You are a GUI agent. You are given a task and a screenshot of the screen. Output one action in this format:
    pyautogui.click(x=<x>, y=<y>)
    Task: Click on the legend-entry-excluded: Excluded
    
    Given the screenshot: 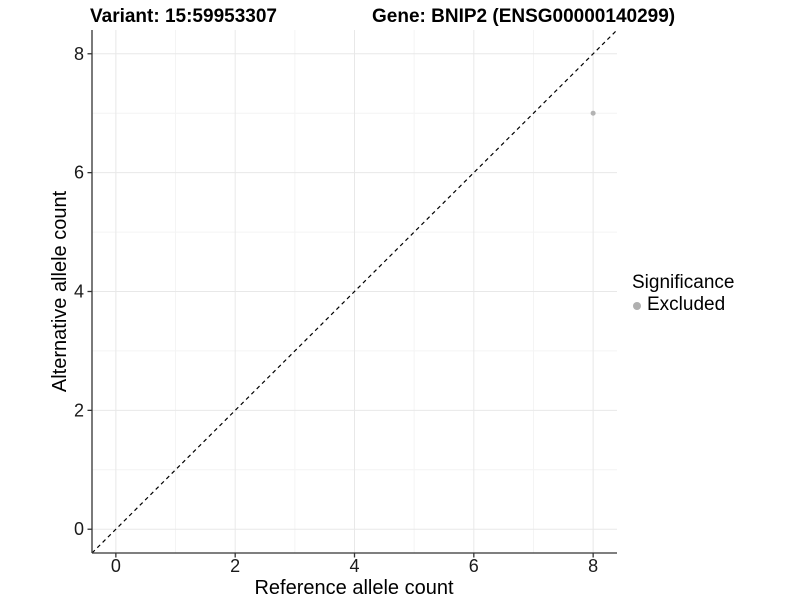 What is the action you would take?
    pyautogui.click(x=682, y=304)
    